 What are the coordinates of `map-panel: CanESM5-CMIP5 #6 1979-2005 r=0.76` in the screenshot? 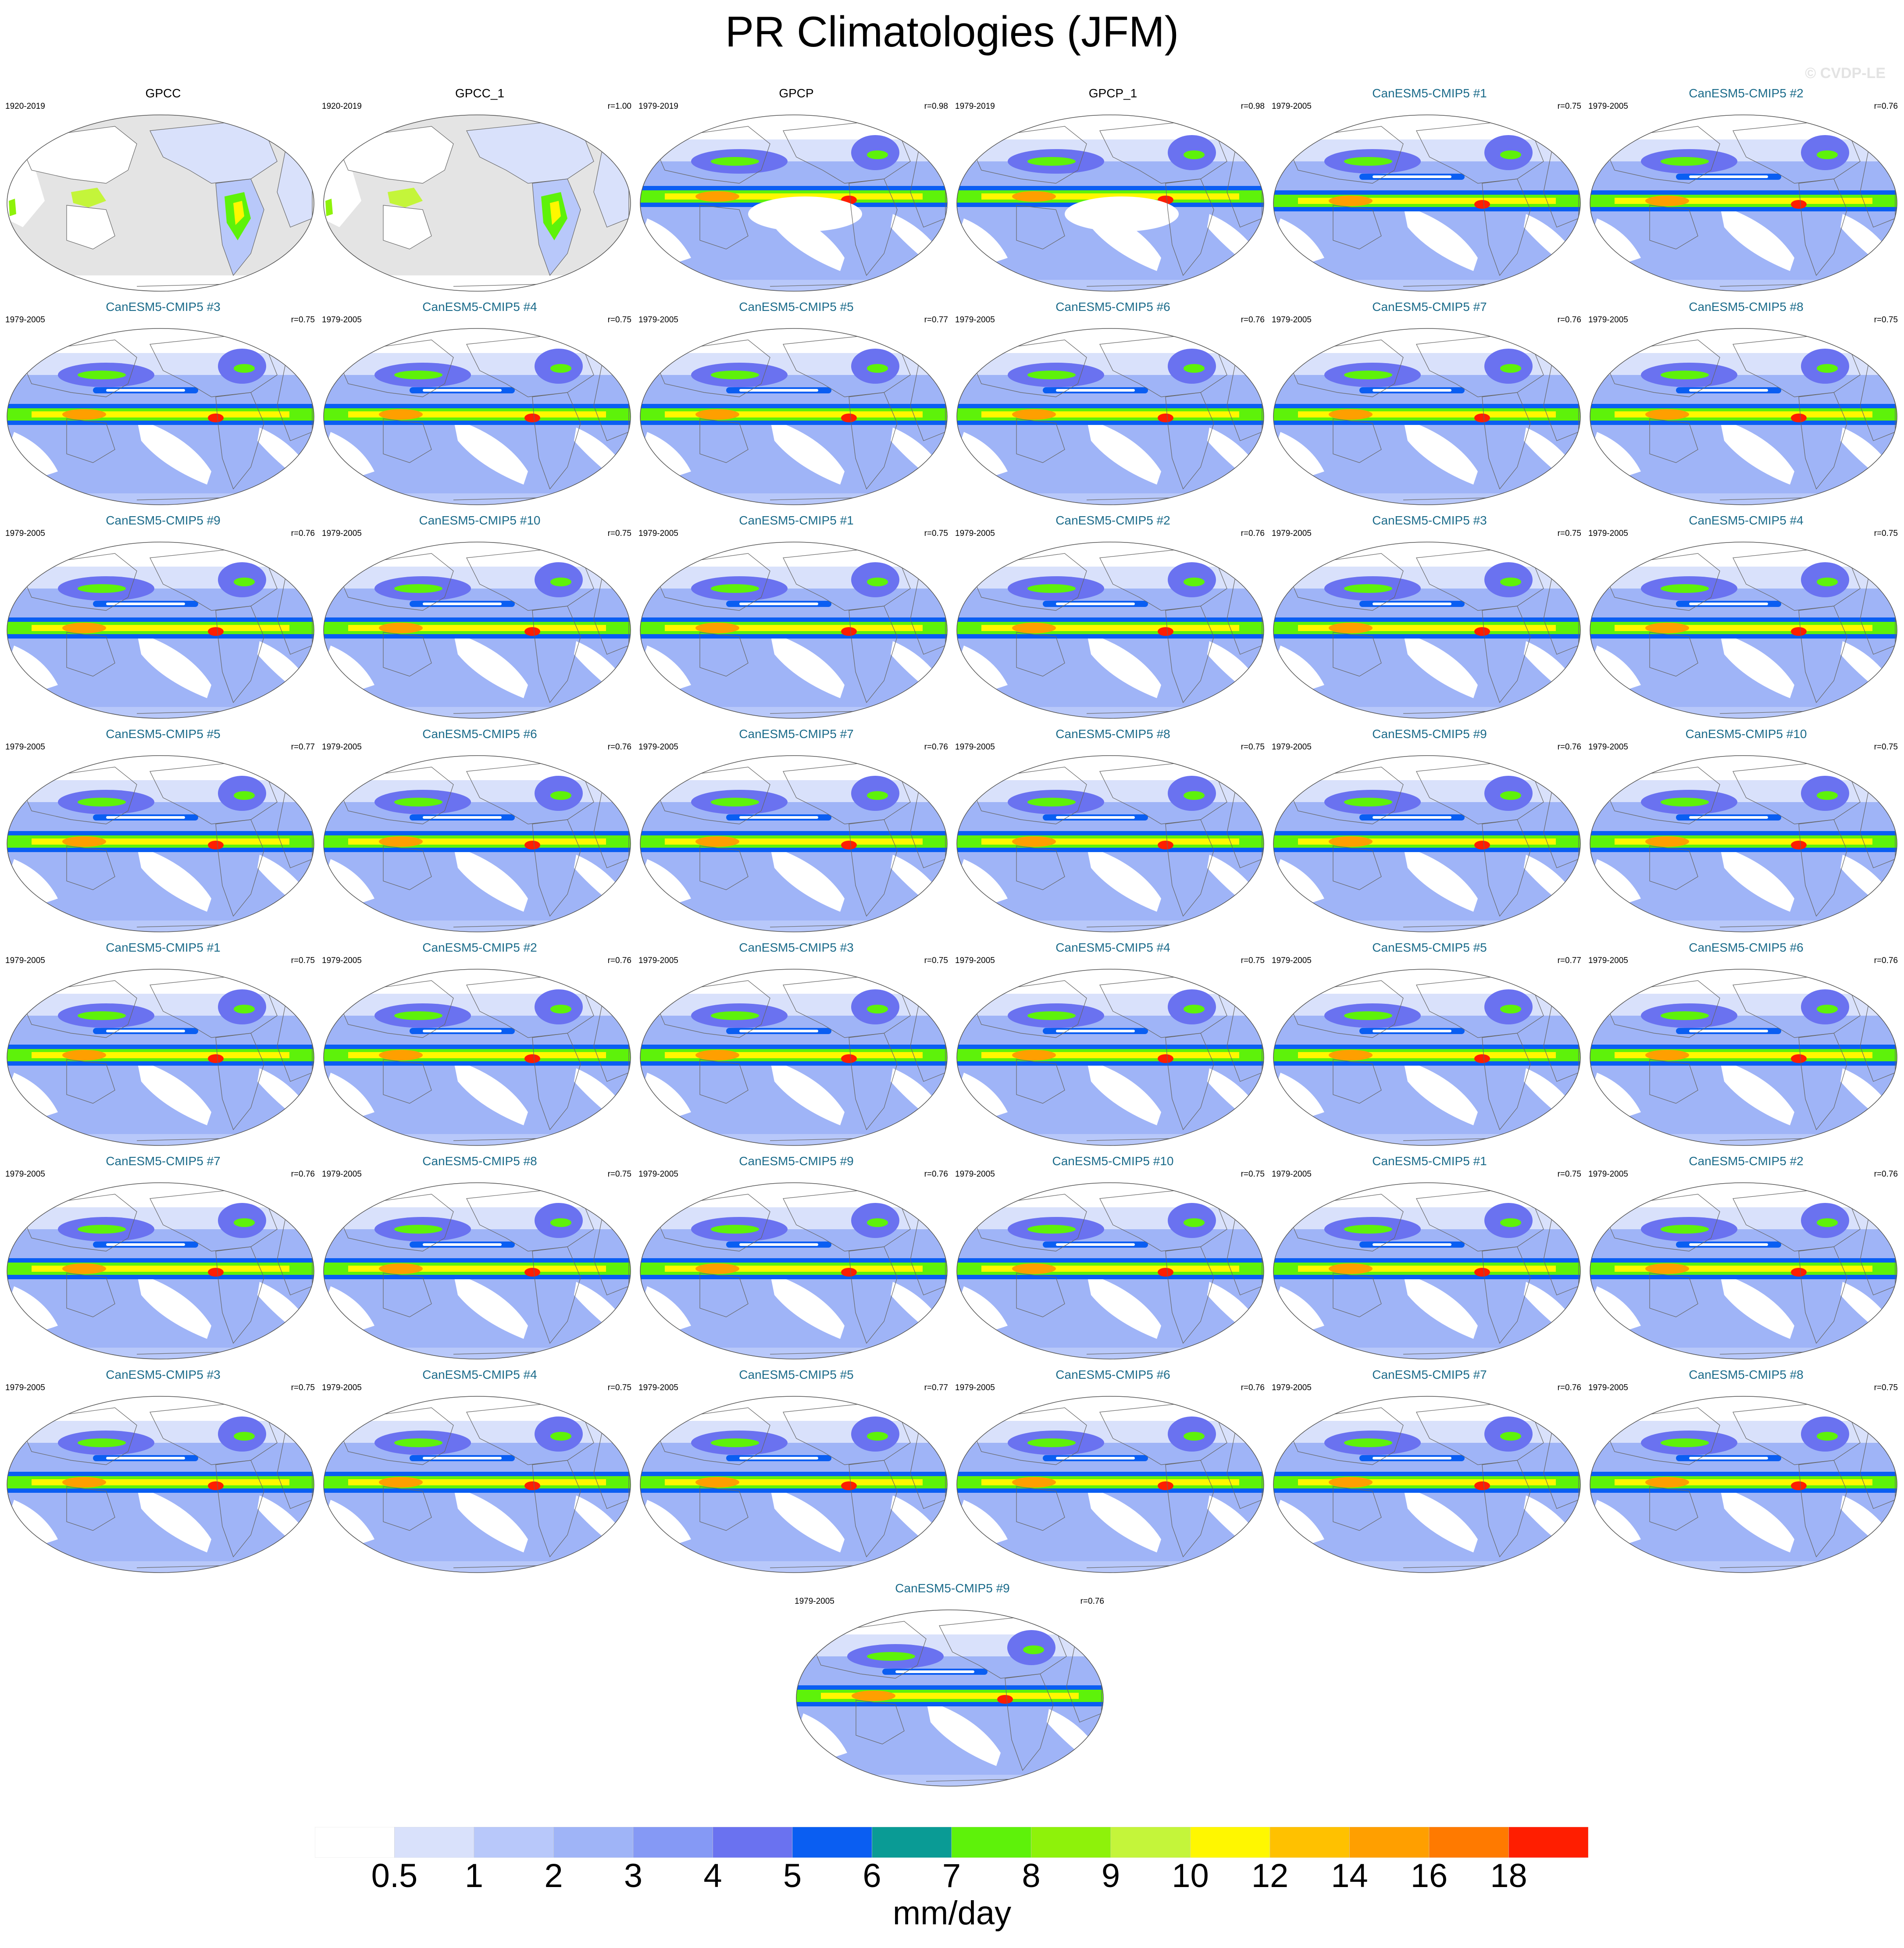 It's located at (1746, 1045).